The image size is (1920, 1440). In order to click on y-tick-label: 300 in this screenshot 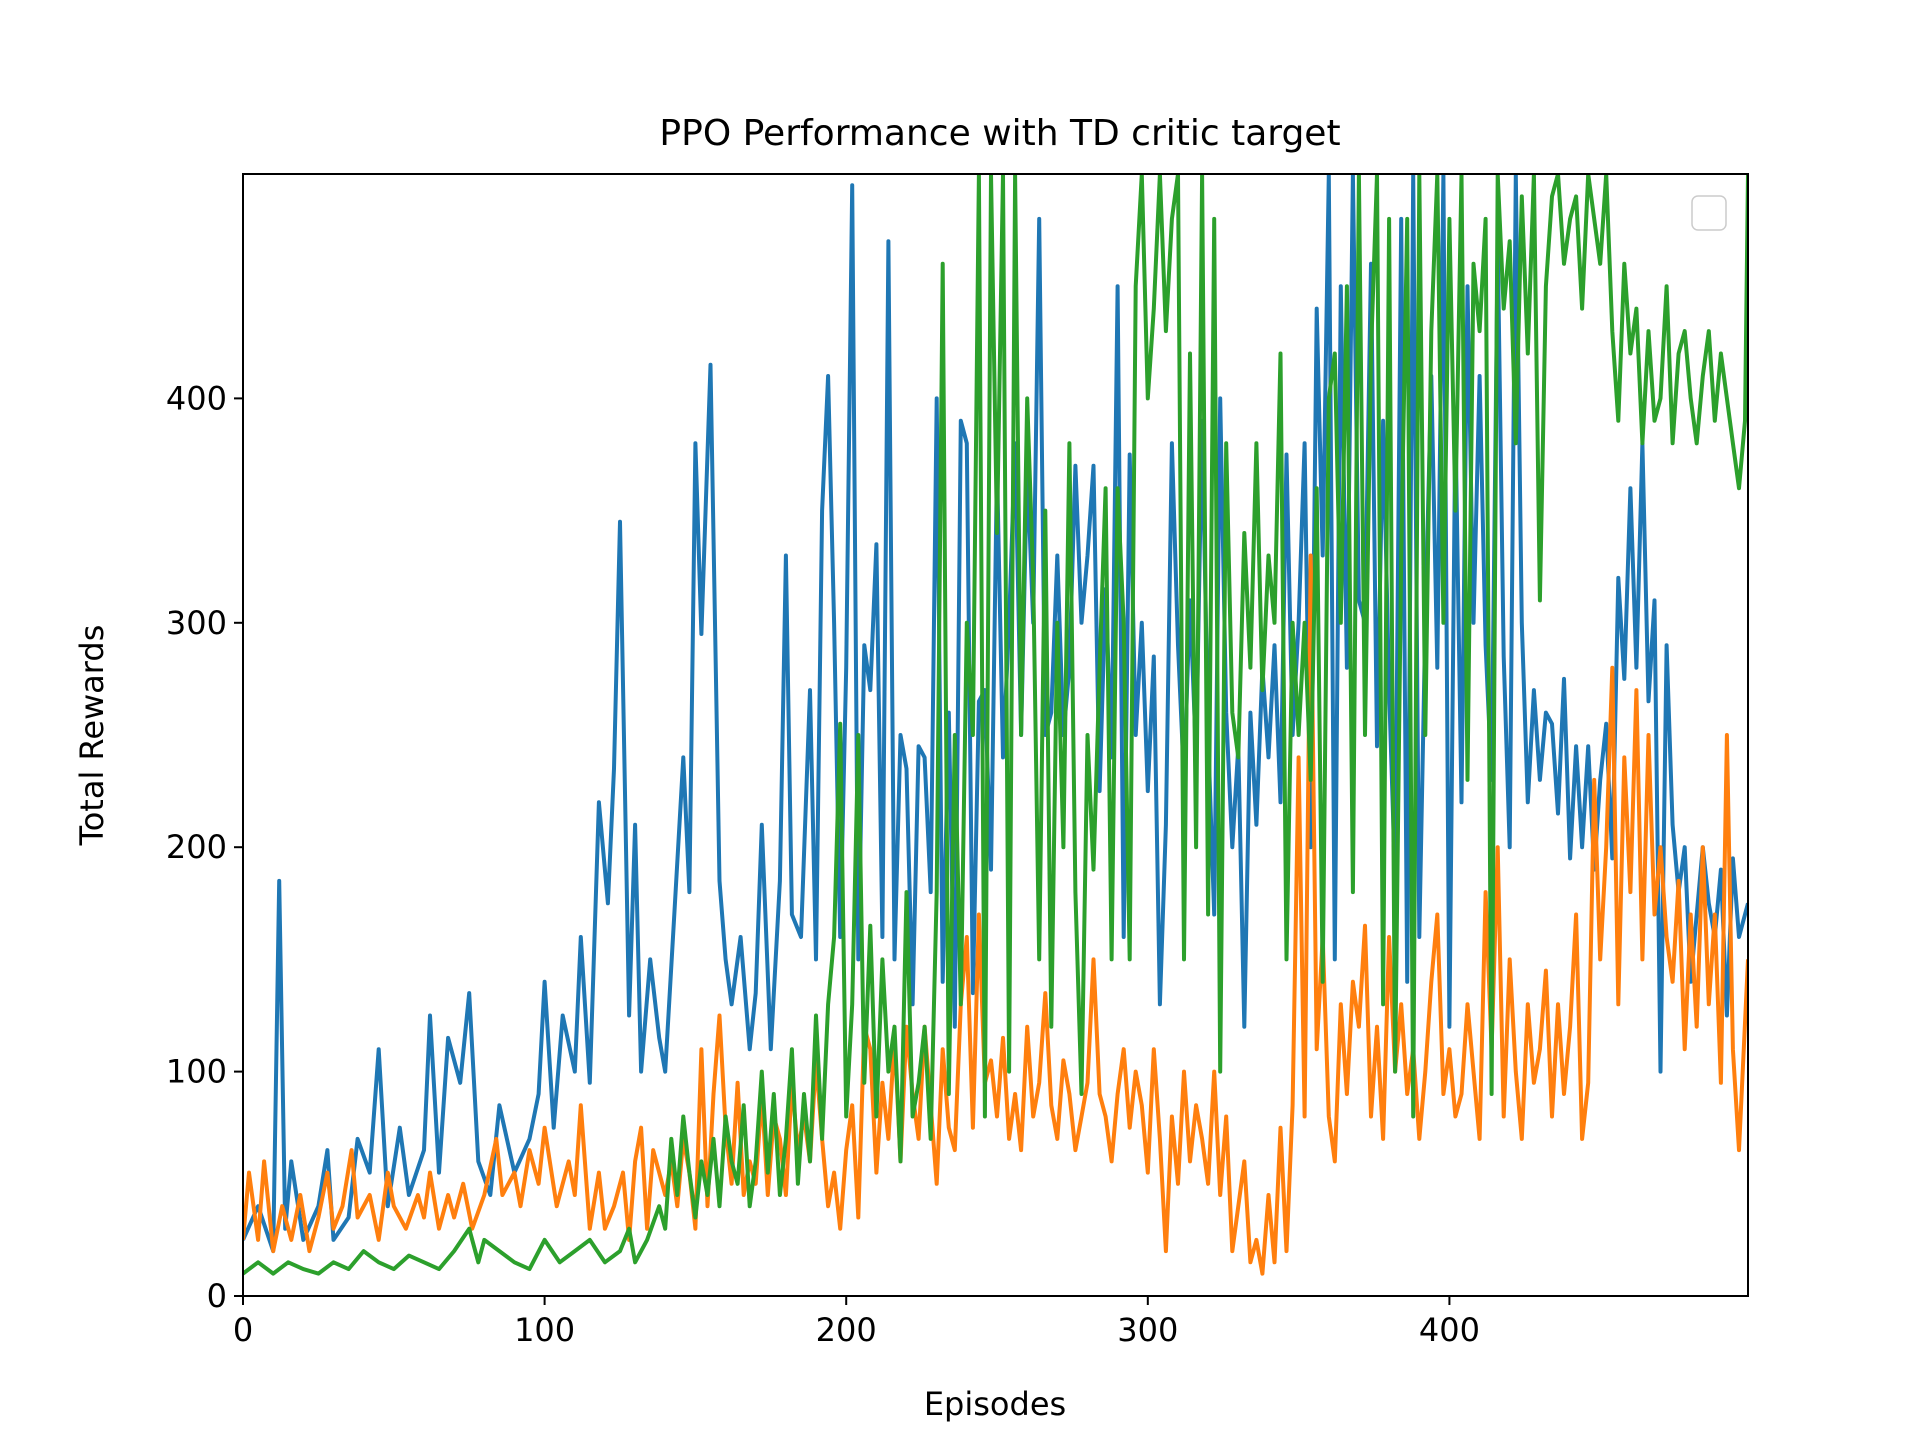, I will do `click(196, 623)`.